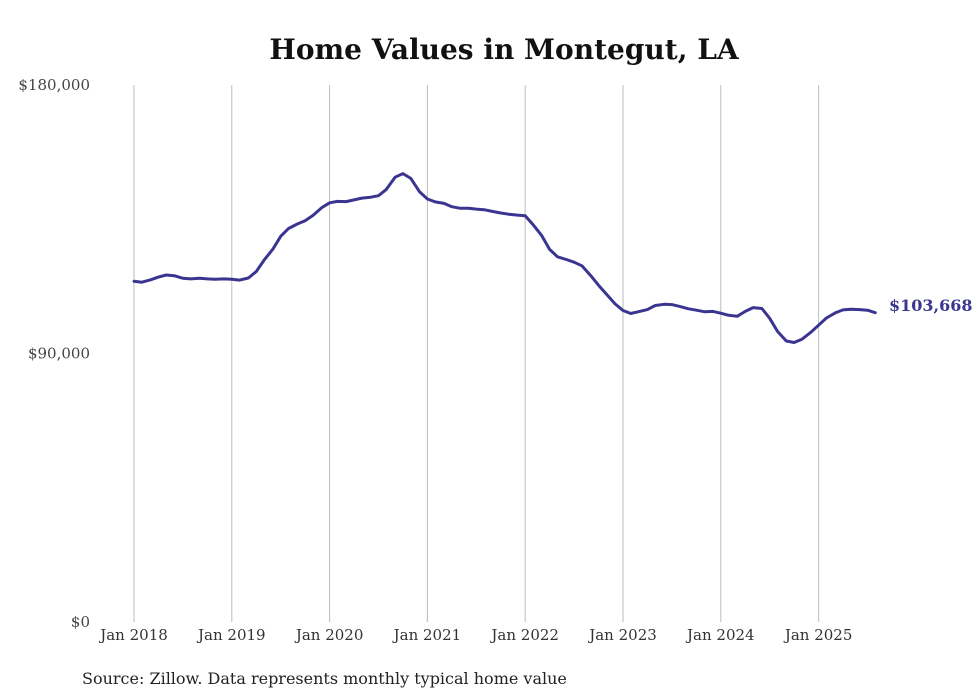 This screenshot has width=980, height=699. What do you see at coordinates (720, 635) in the screenshot?
I see `x-tick-label: Jan 2024` at bounding box center [720, 635].